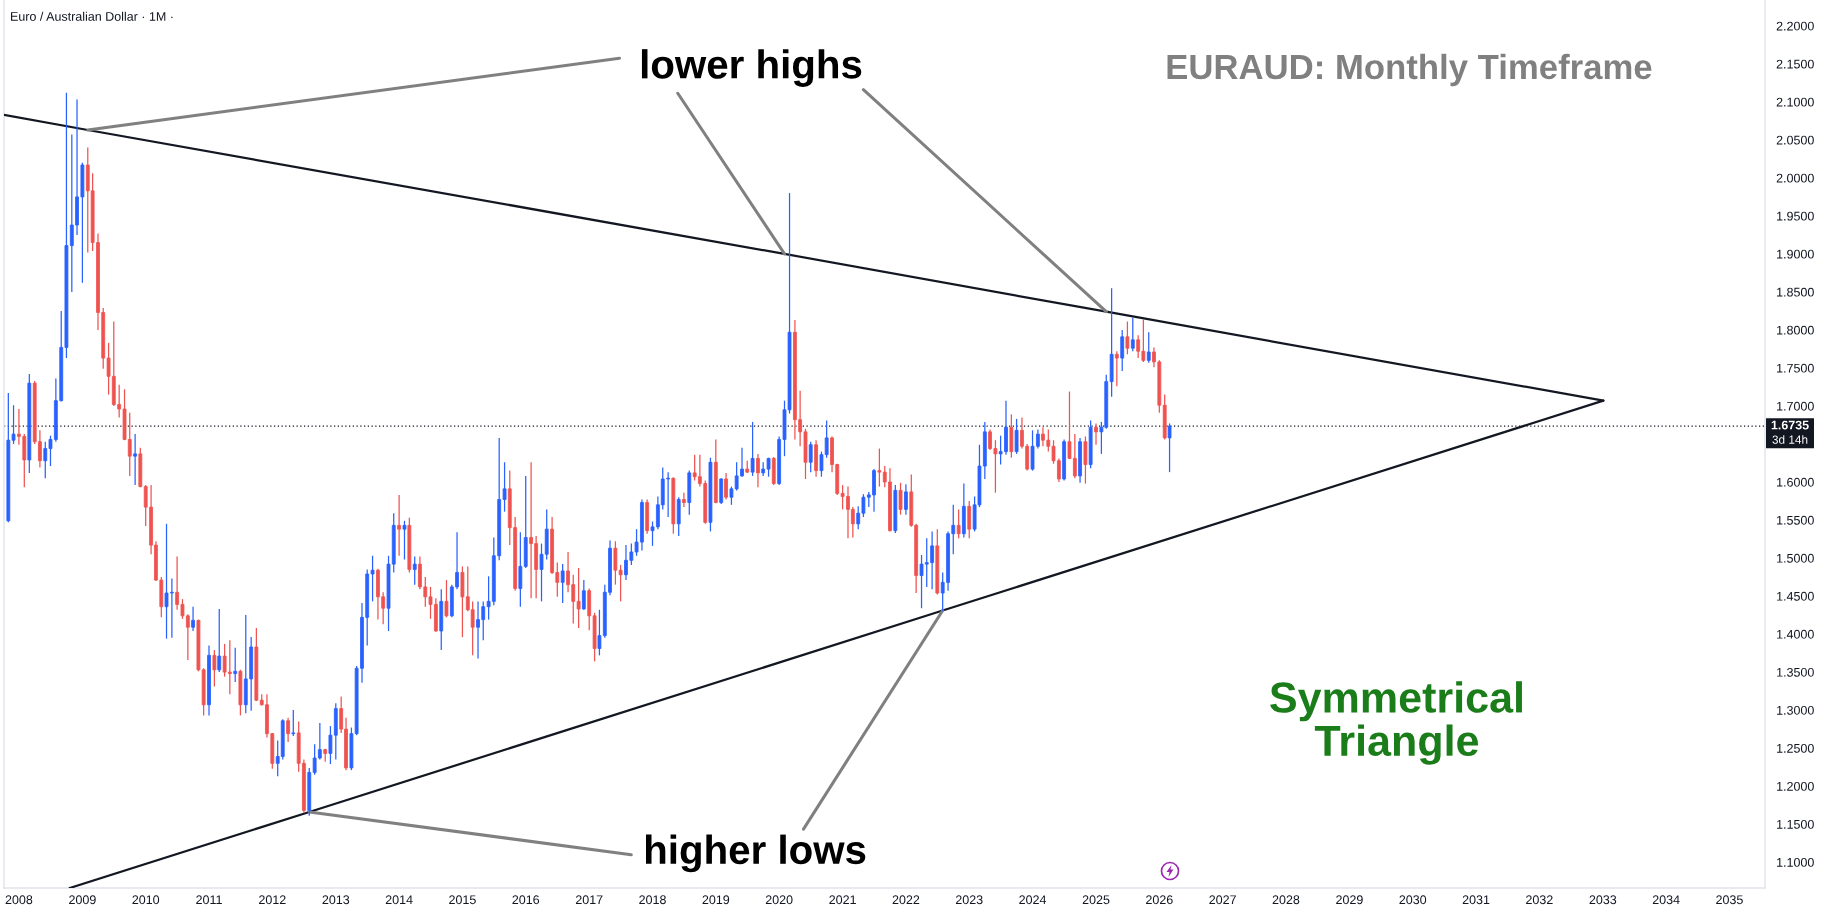 The height and width of the screenshot is (924, 1826). Describe the element at coordinates (1795, 178) in the screenshot. I see `y-tick-label: 2.0000` at that location.